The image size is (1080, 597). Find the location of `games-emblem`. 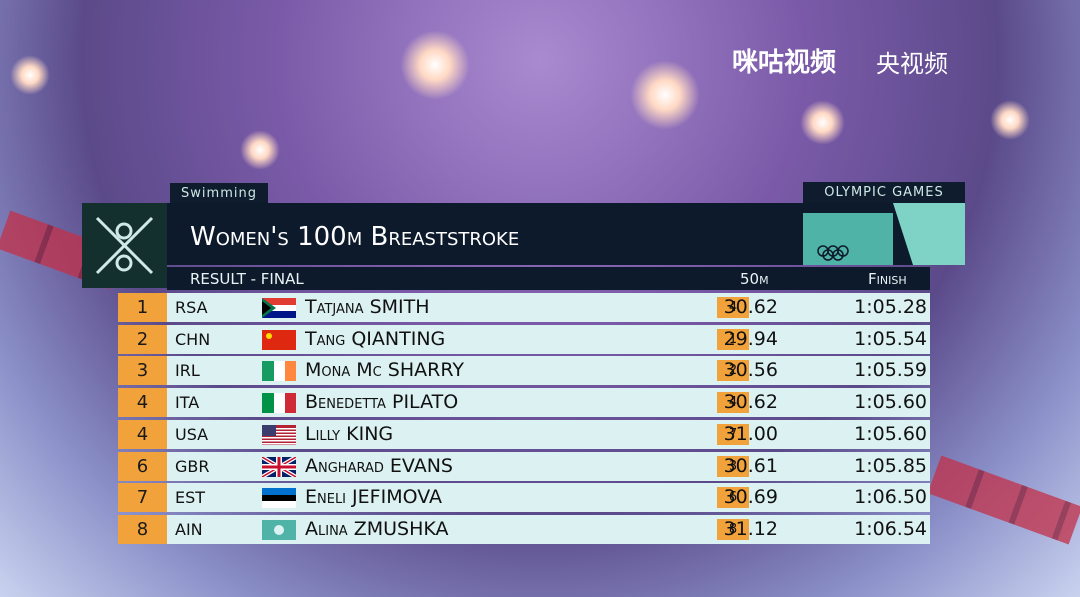

games-emblem is located at coordinates (874, 234).